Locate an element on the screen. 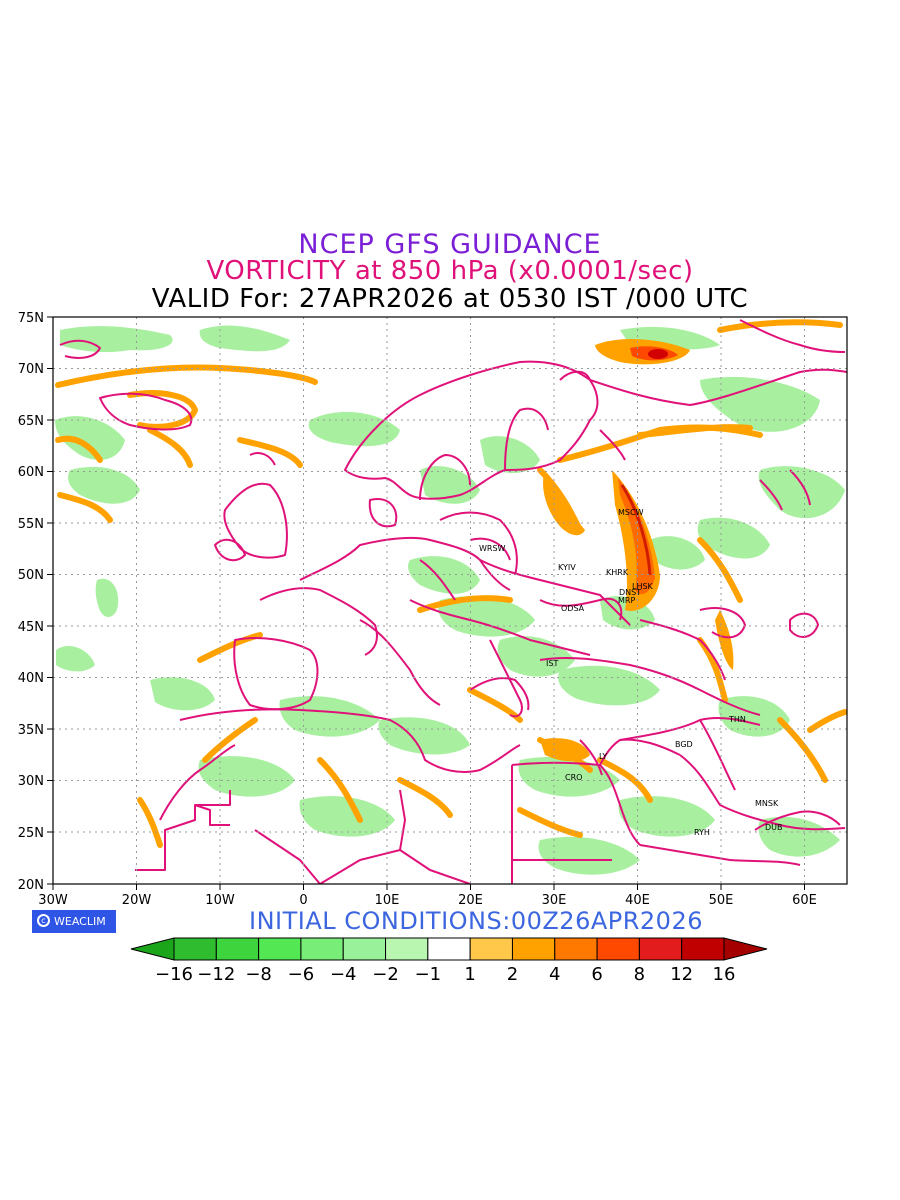 The width and height of the screenshot is (900, 1200). lon-label: 60E is located at coordinates (804, 900).